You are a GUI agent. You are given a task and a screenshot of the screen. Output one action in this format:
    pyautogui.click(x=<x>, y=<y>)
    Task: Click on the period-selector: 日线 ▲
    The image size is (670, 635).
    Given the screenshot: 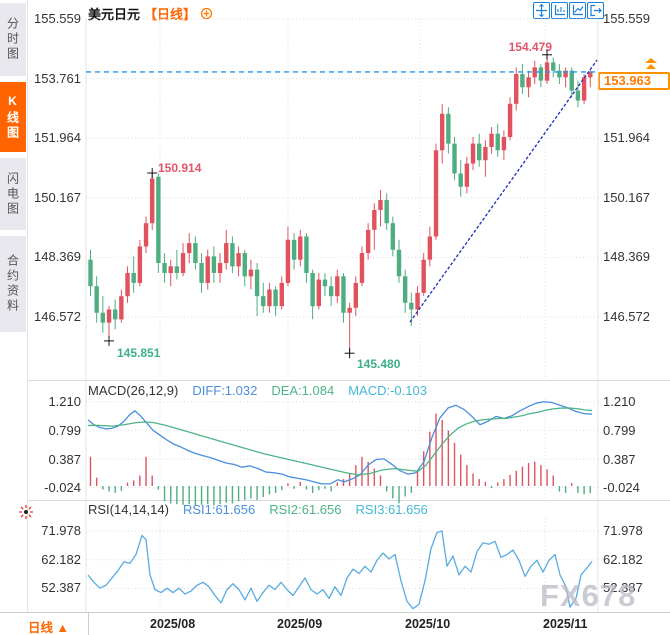 What is the action you would take?
    pyautogui.click(x=48, y=628)
    